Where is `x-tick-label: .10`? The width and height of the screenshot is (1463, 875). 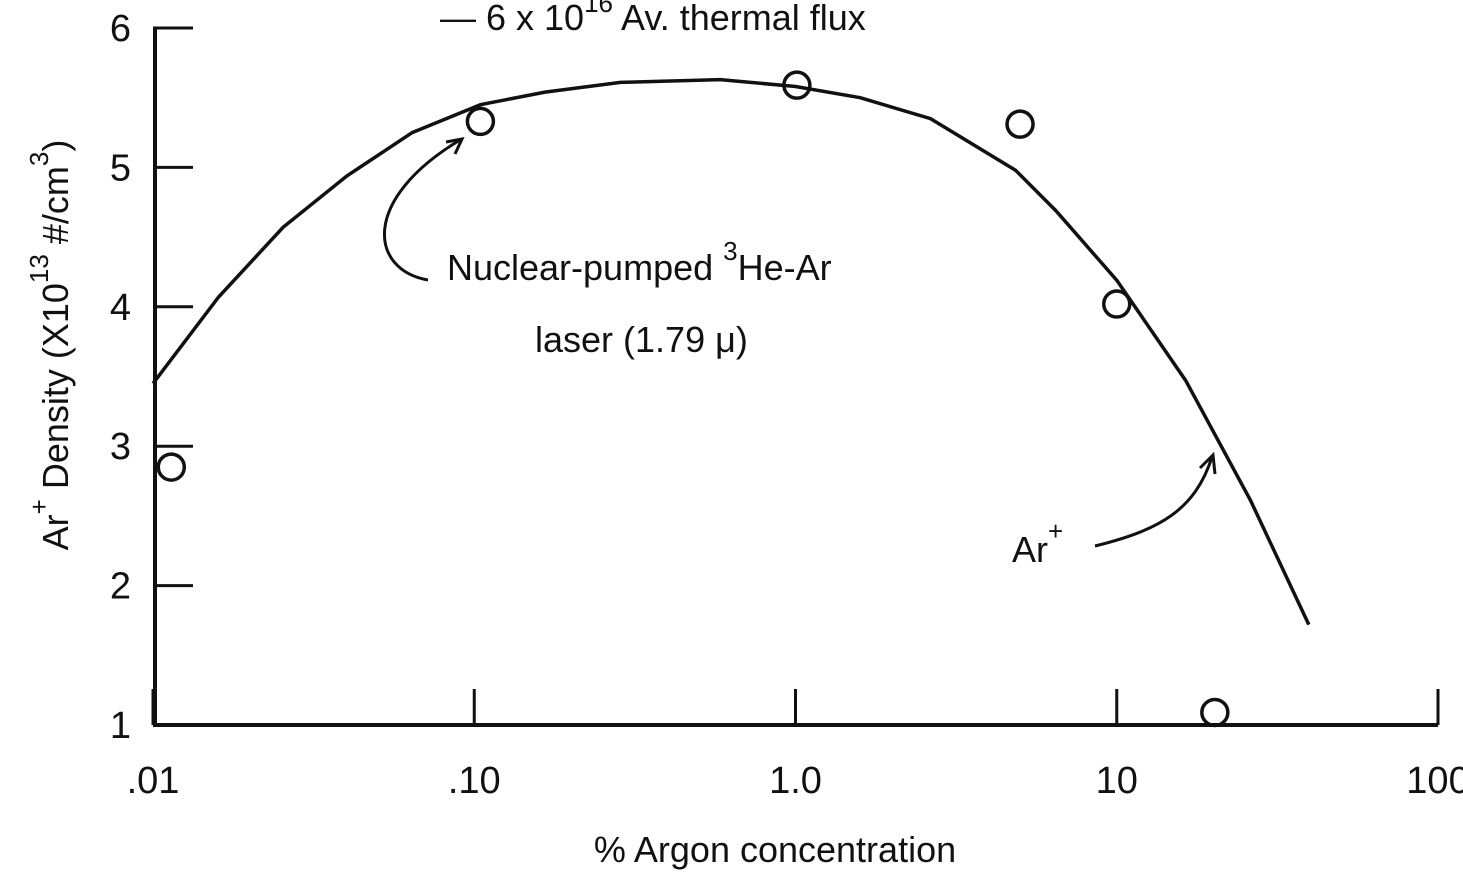
x-tick-label: .10 is located at coordinates (474, 781).